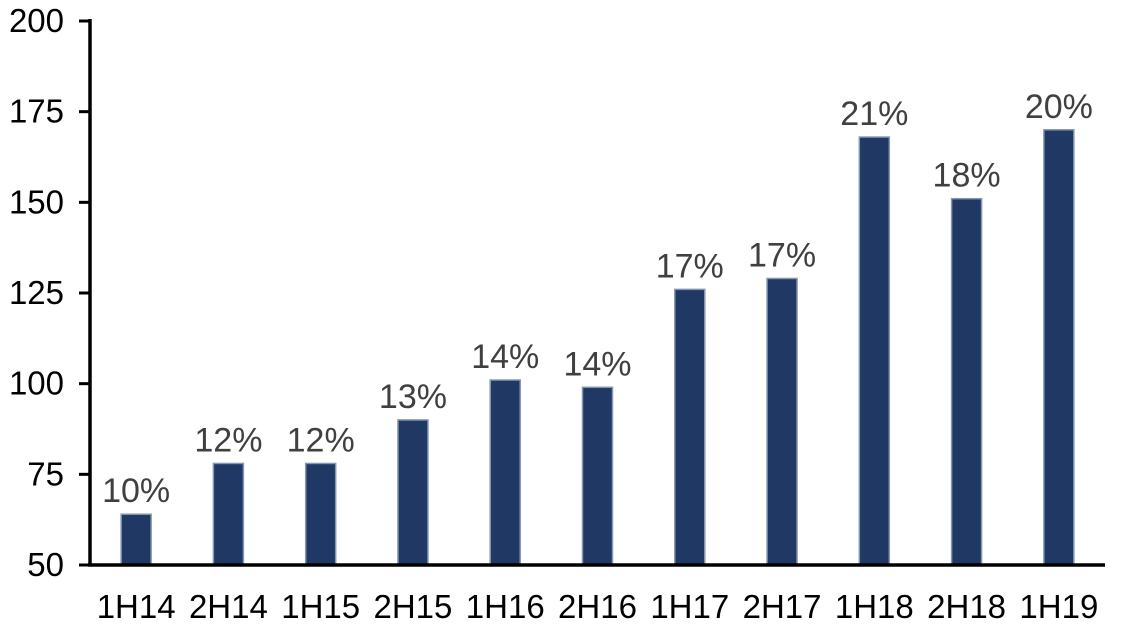 The height and width of the screenshot is (641, 1129). What do you see at coordinates (45, 473) in the screenshot?
I see `y-tick-label-75: 75` at bounding box center [45, 473].